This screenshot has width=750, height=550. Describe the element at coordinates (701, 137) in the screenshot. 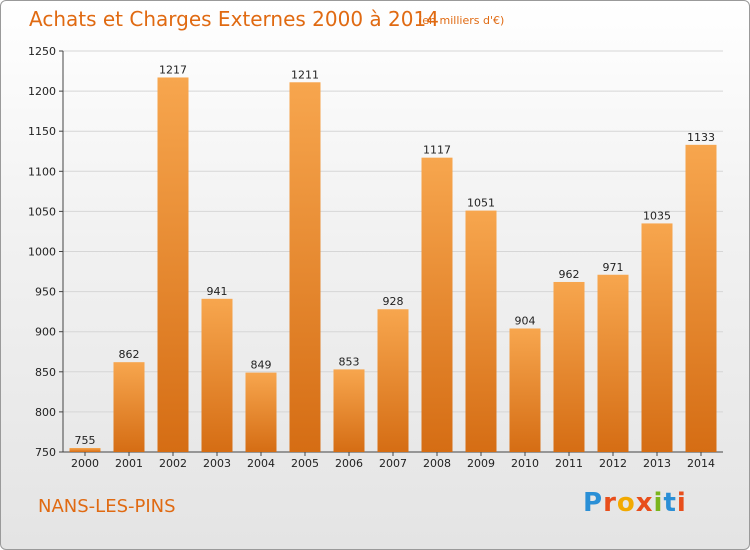

I see `data-label: 1133` at that location.